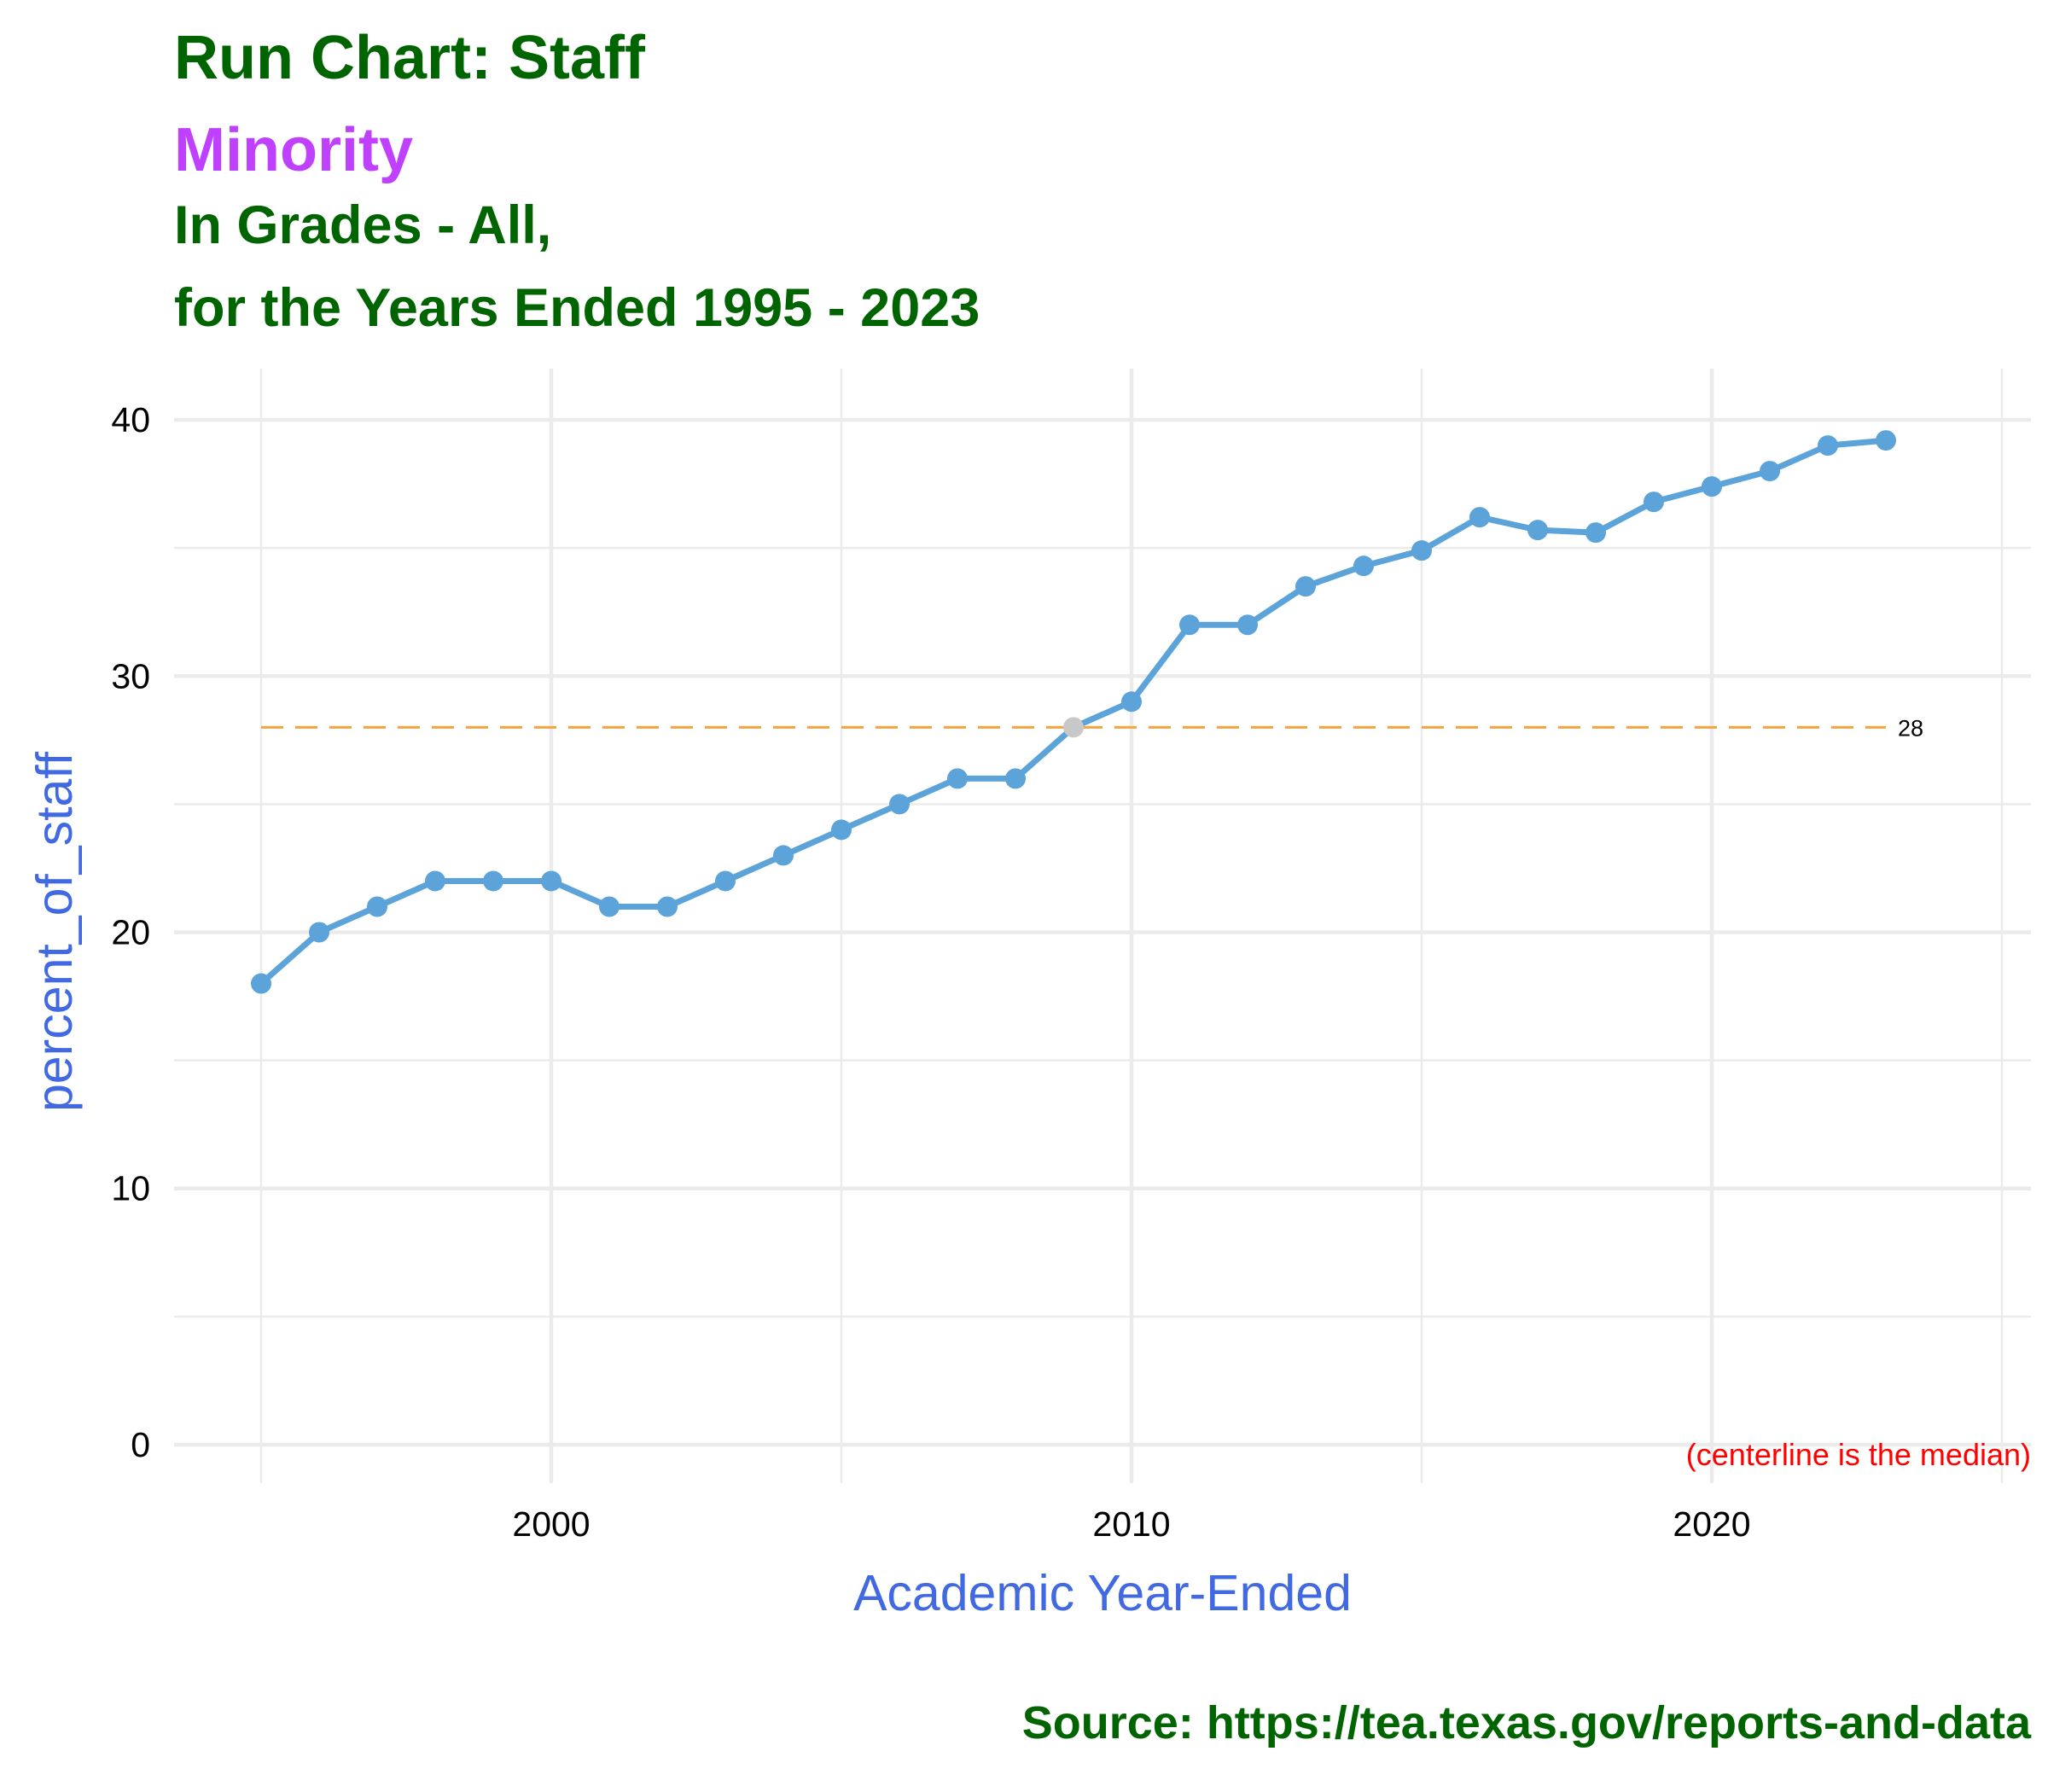  Describe the element at coordinates (130, 675) in the screenshot. I see `y-tick-label: 30` at that location.